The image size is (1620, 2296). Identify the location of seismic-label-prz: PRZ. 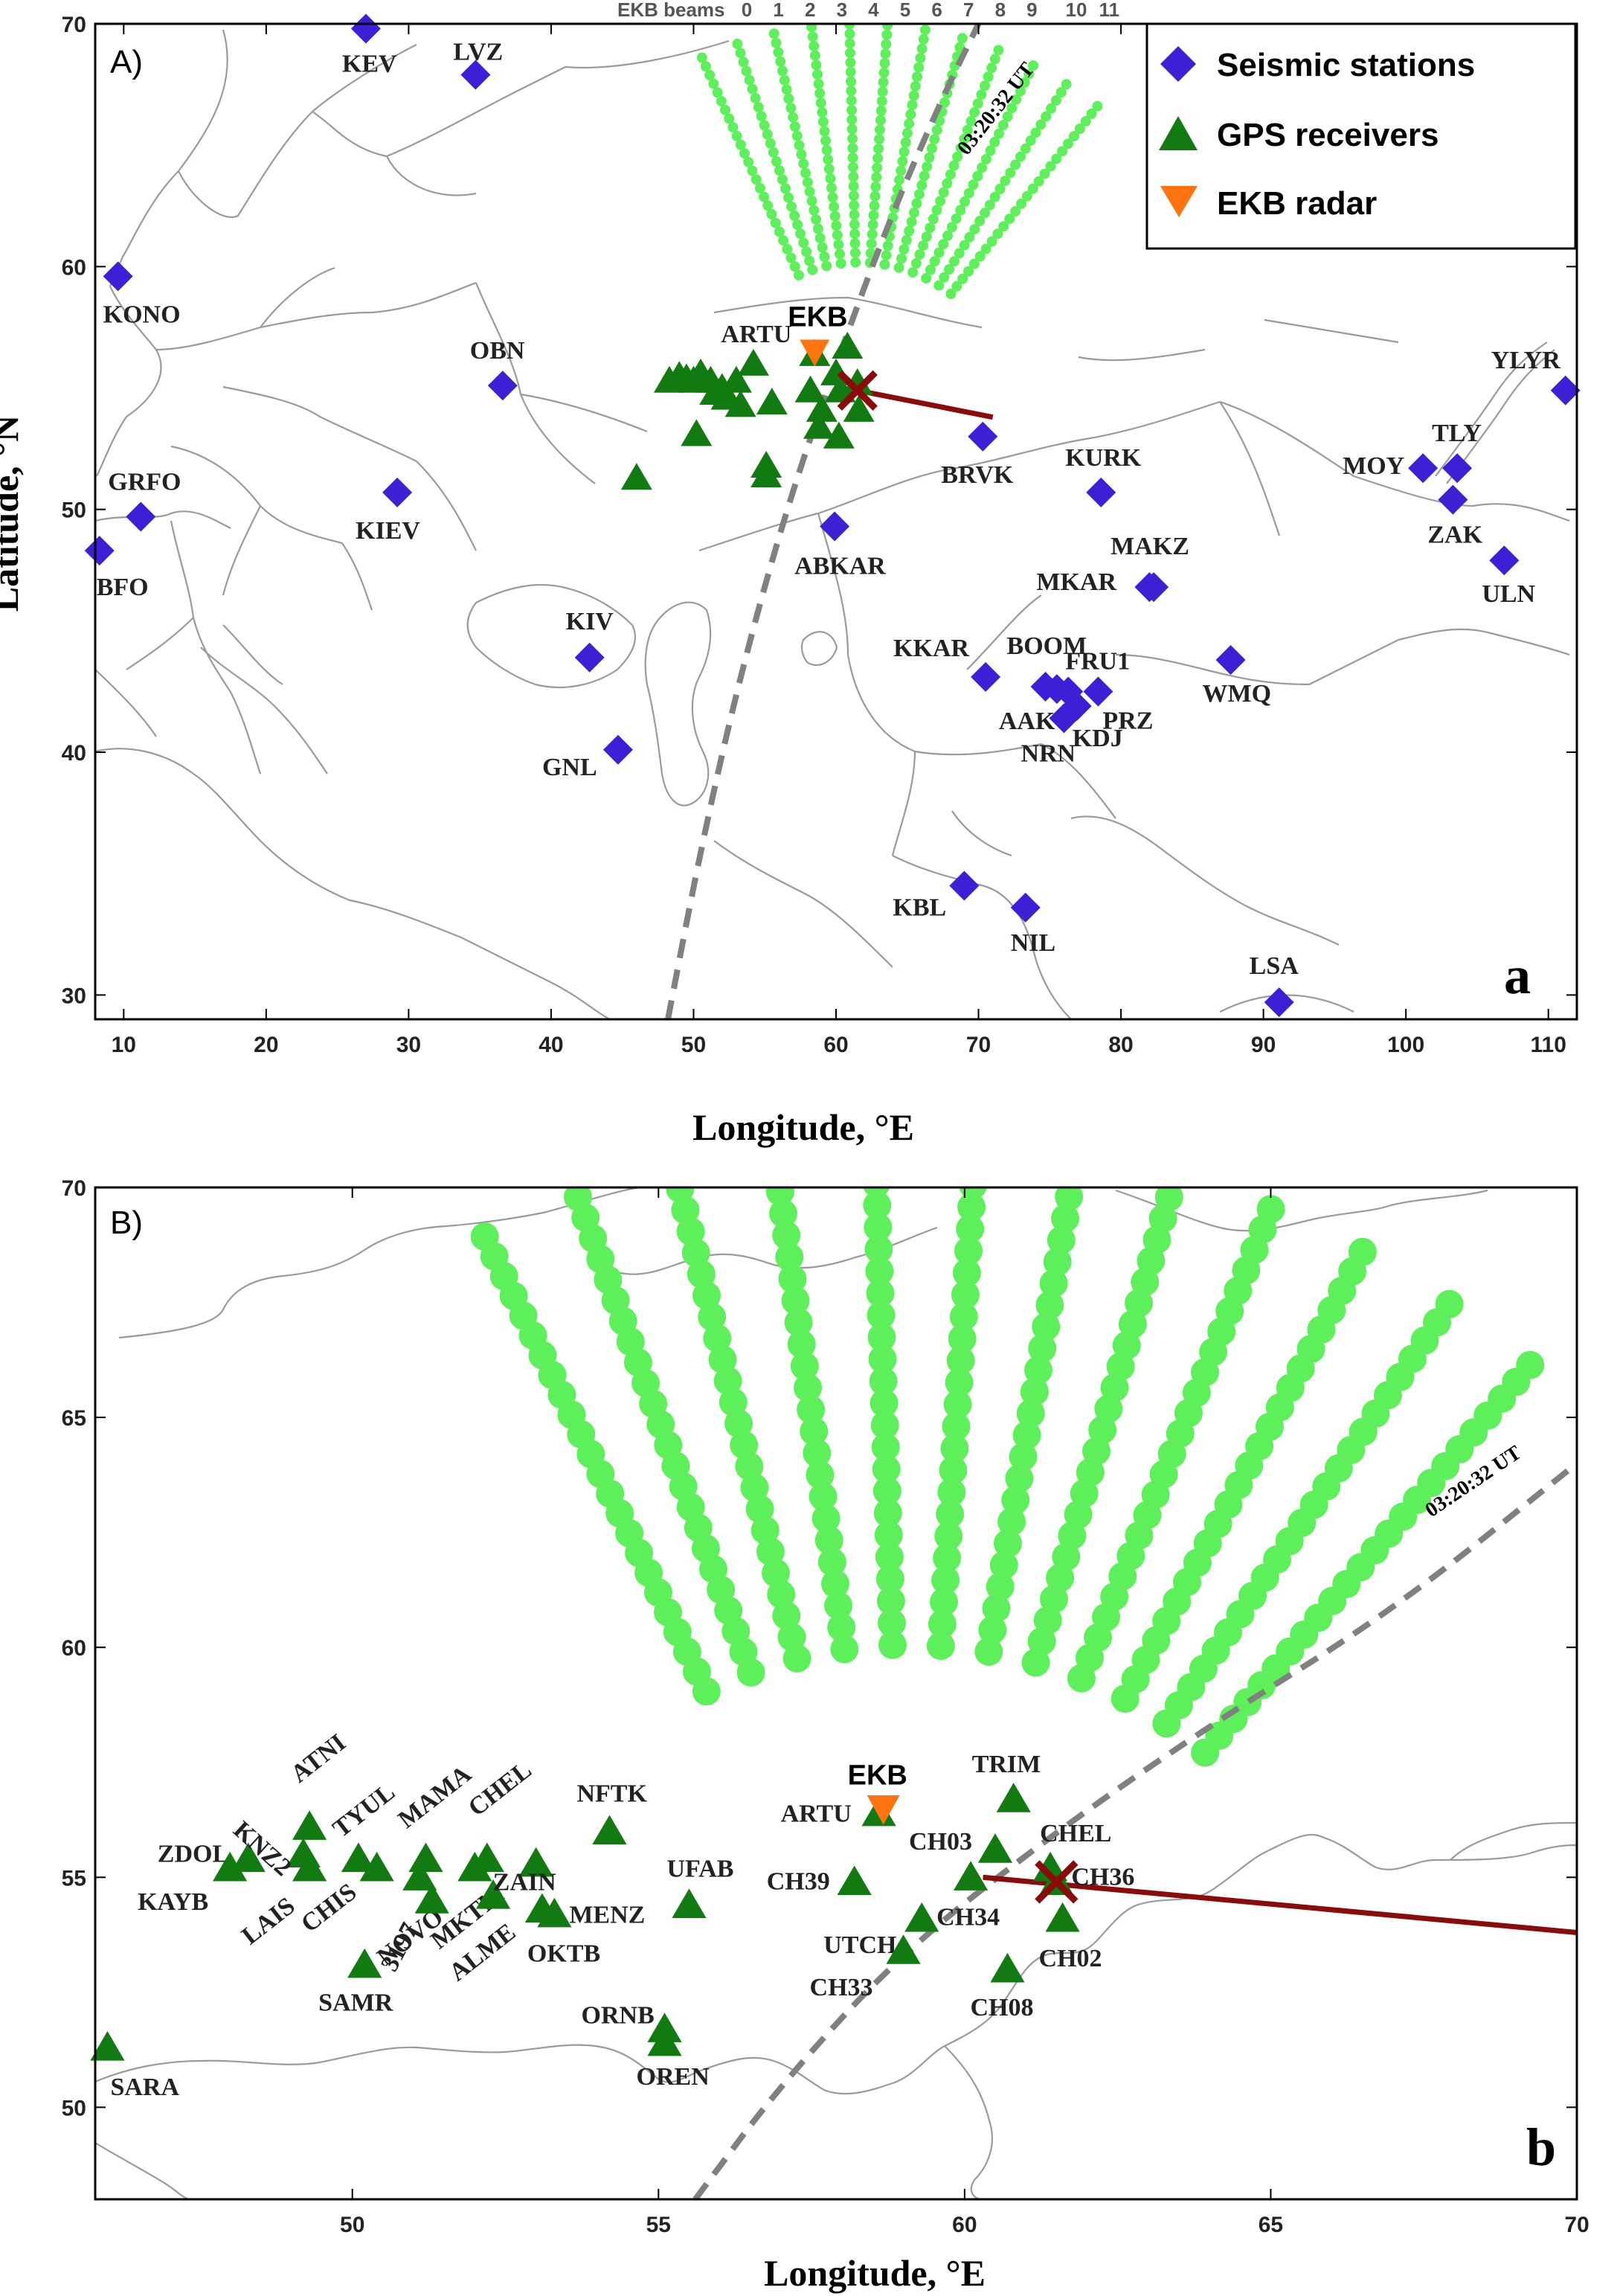
(1127, 720).